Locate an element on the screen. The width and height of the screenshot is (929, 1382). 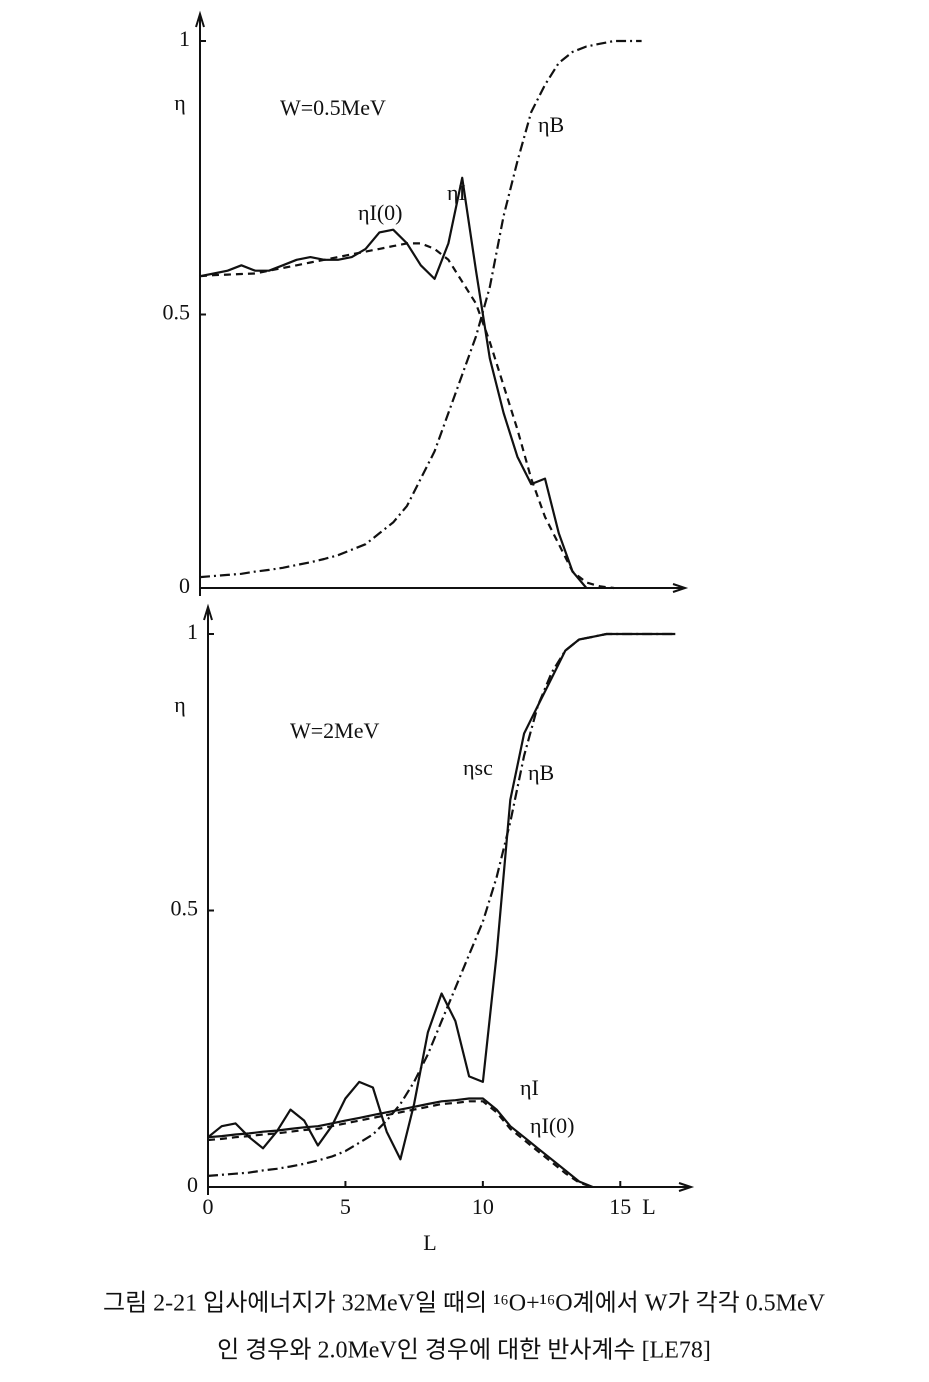
x-tick-label: 5 is located at coordinates (345, 1206).